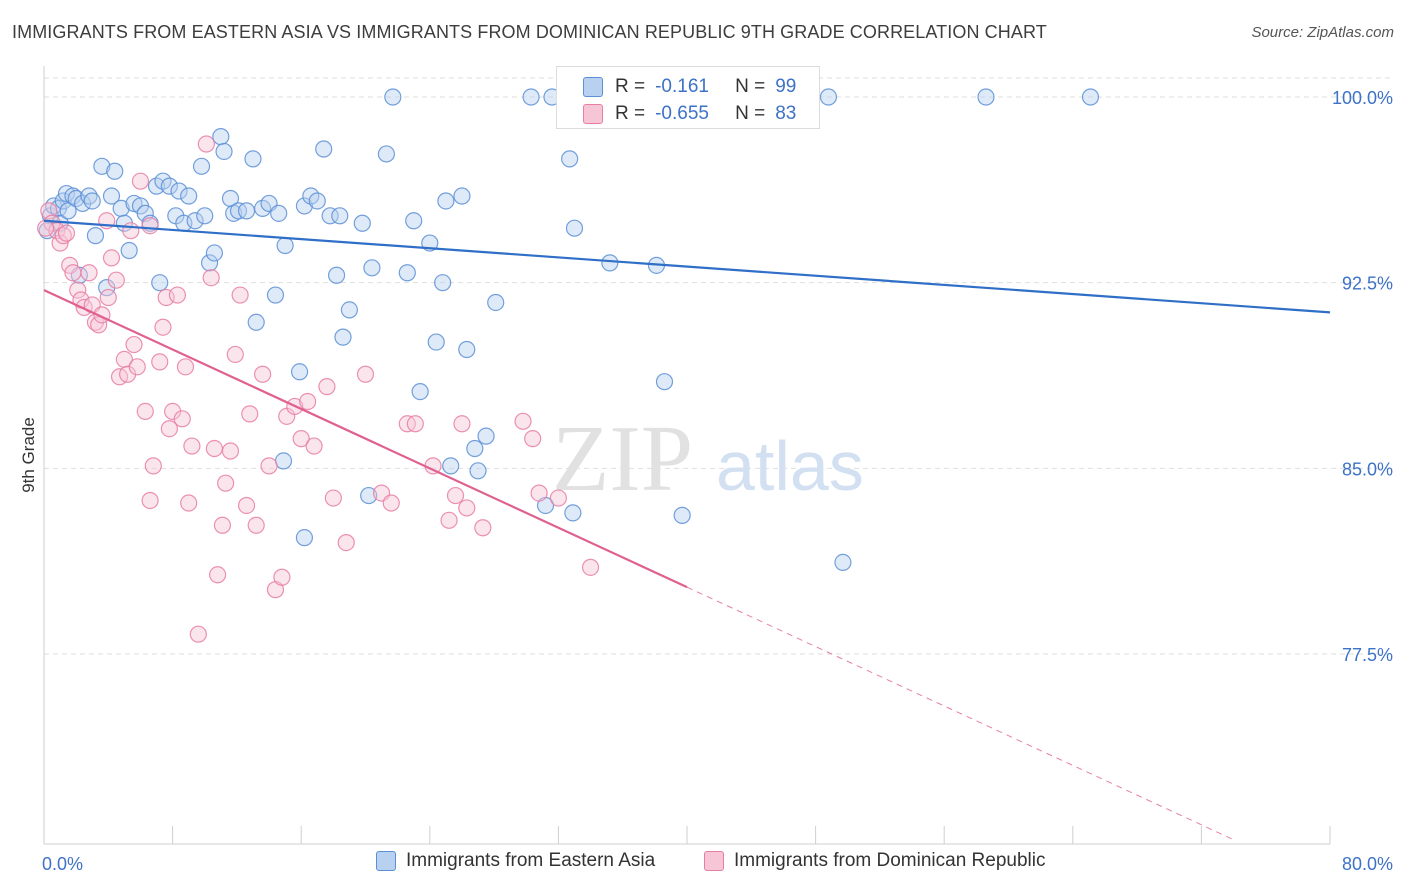 The image size is (1406, 892). What do you see at coordinates (1362, 98) in the screenshot?
I see `y-tick-label: 100.0%` at bounding box center [1362, 98].